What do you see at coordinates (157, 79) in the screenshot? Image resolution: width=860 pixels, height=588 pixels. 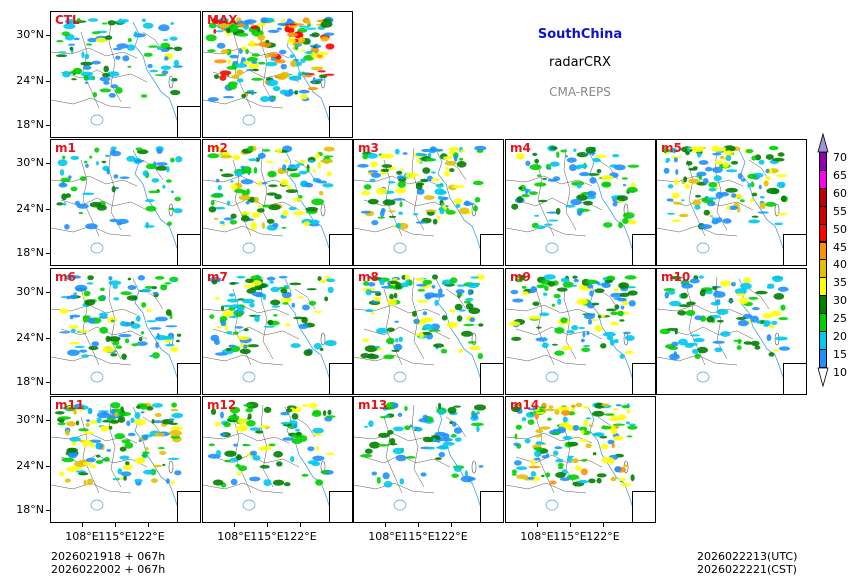 I see `coastline` at bounding box center [157, 79].